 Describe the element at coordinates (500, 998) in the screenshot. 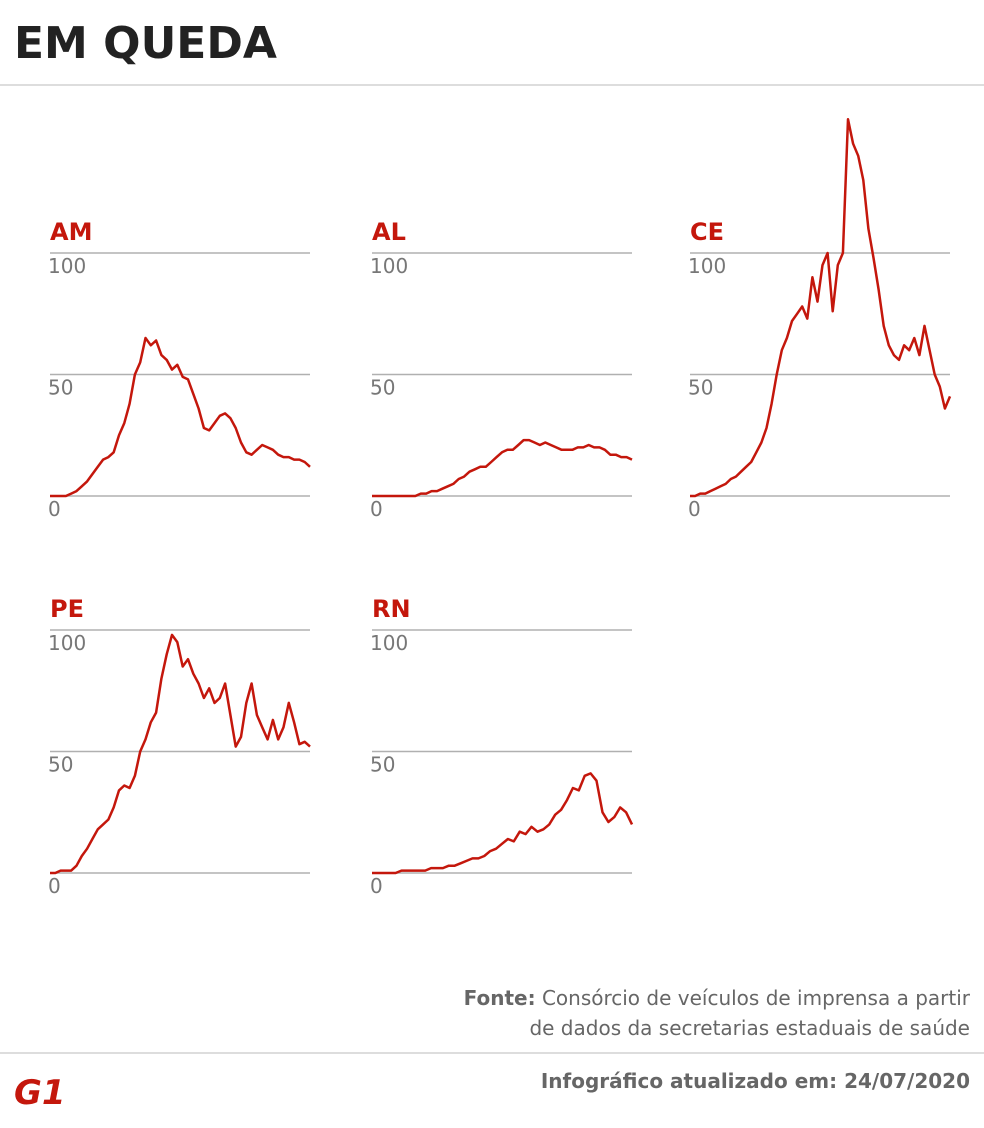

I see `source-label: Fonte:` at that location.